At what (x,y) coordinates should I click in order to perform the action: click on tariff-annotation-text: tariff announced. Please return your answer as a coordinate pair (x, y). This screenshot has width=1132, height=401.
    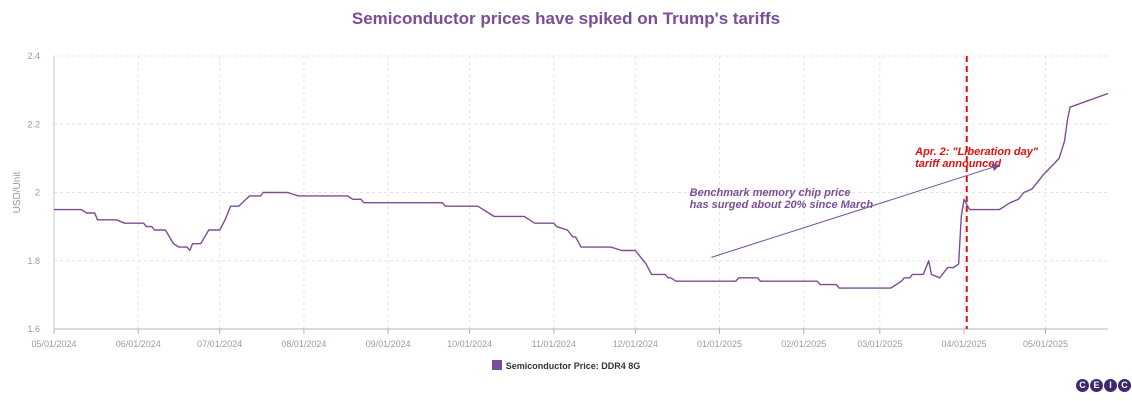
    Looking at the image, I should click on (958, 164).